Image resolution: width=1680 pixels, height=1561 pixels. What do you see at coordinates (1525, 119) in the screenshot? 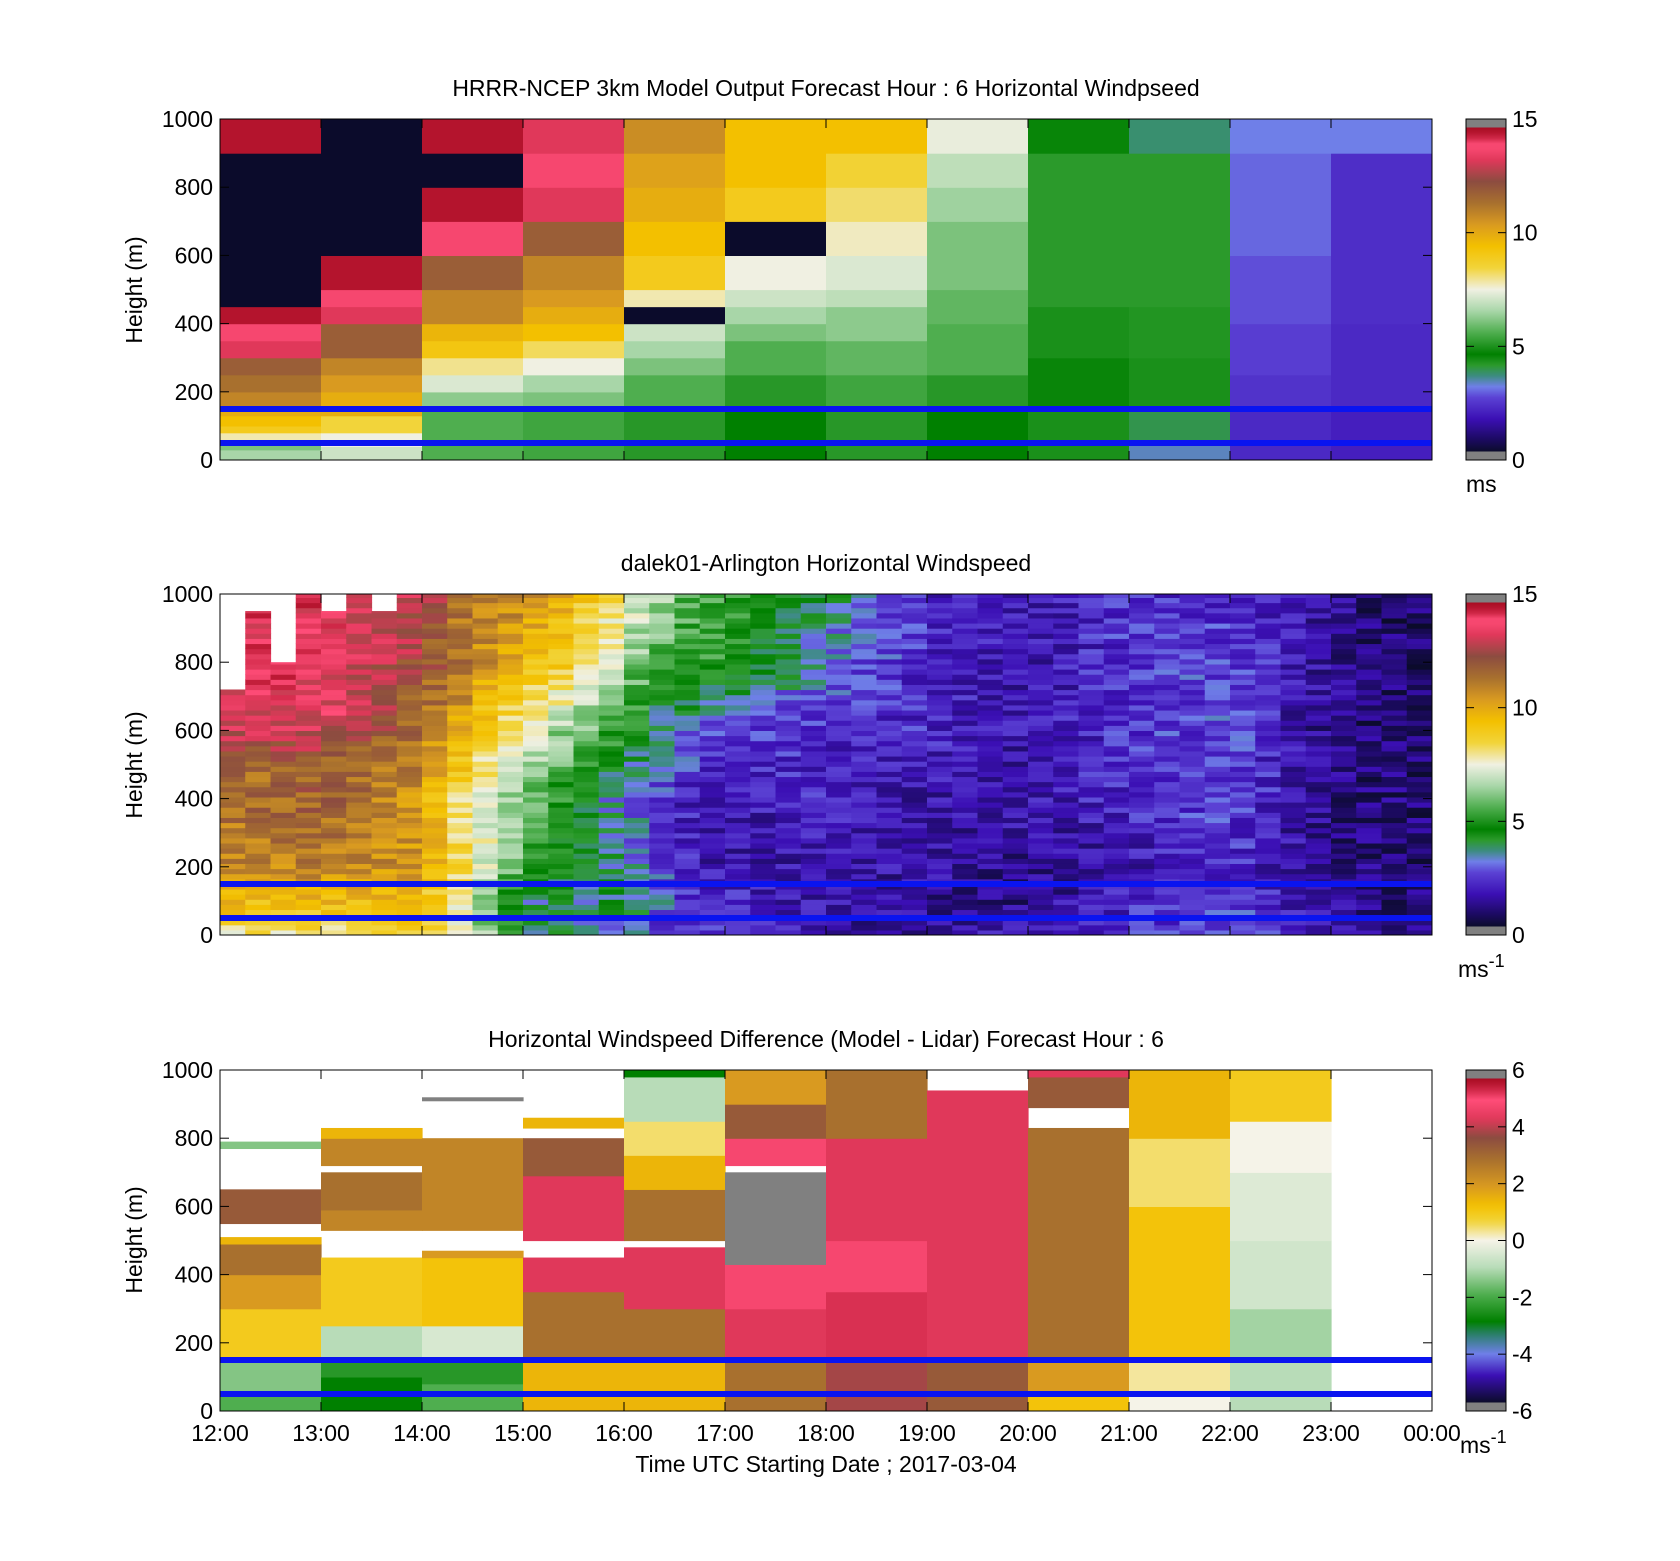
I see `colorbar-tick-label: 15` at bounding box center [1525, 119].